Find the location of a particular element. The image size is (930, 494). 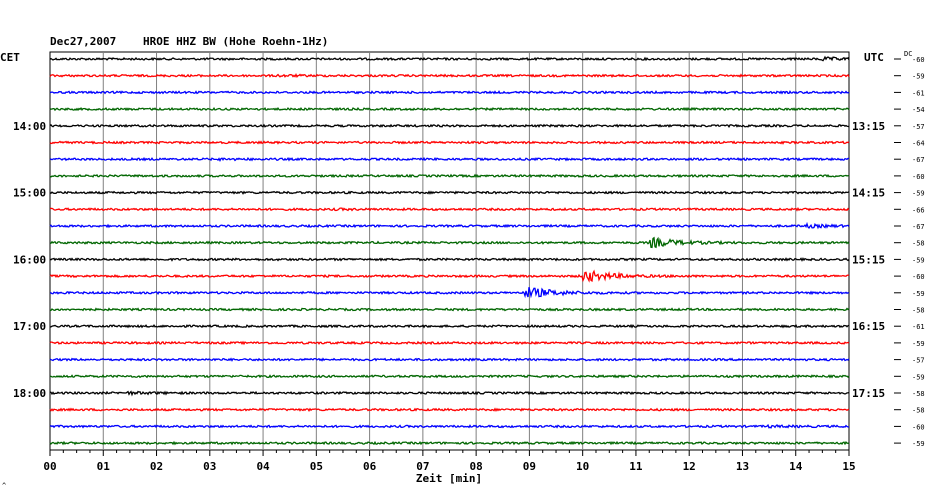

left-time-label: 16:00 is located at coordinates (29, 259).